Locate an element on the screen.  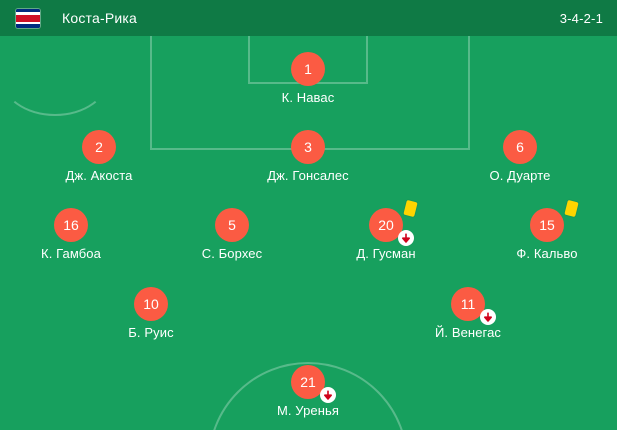
player-number: 6 is located at coordinates (520, 147).